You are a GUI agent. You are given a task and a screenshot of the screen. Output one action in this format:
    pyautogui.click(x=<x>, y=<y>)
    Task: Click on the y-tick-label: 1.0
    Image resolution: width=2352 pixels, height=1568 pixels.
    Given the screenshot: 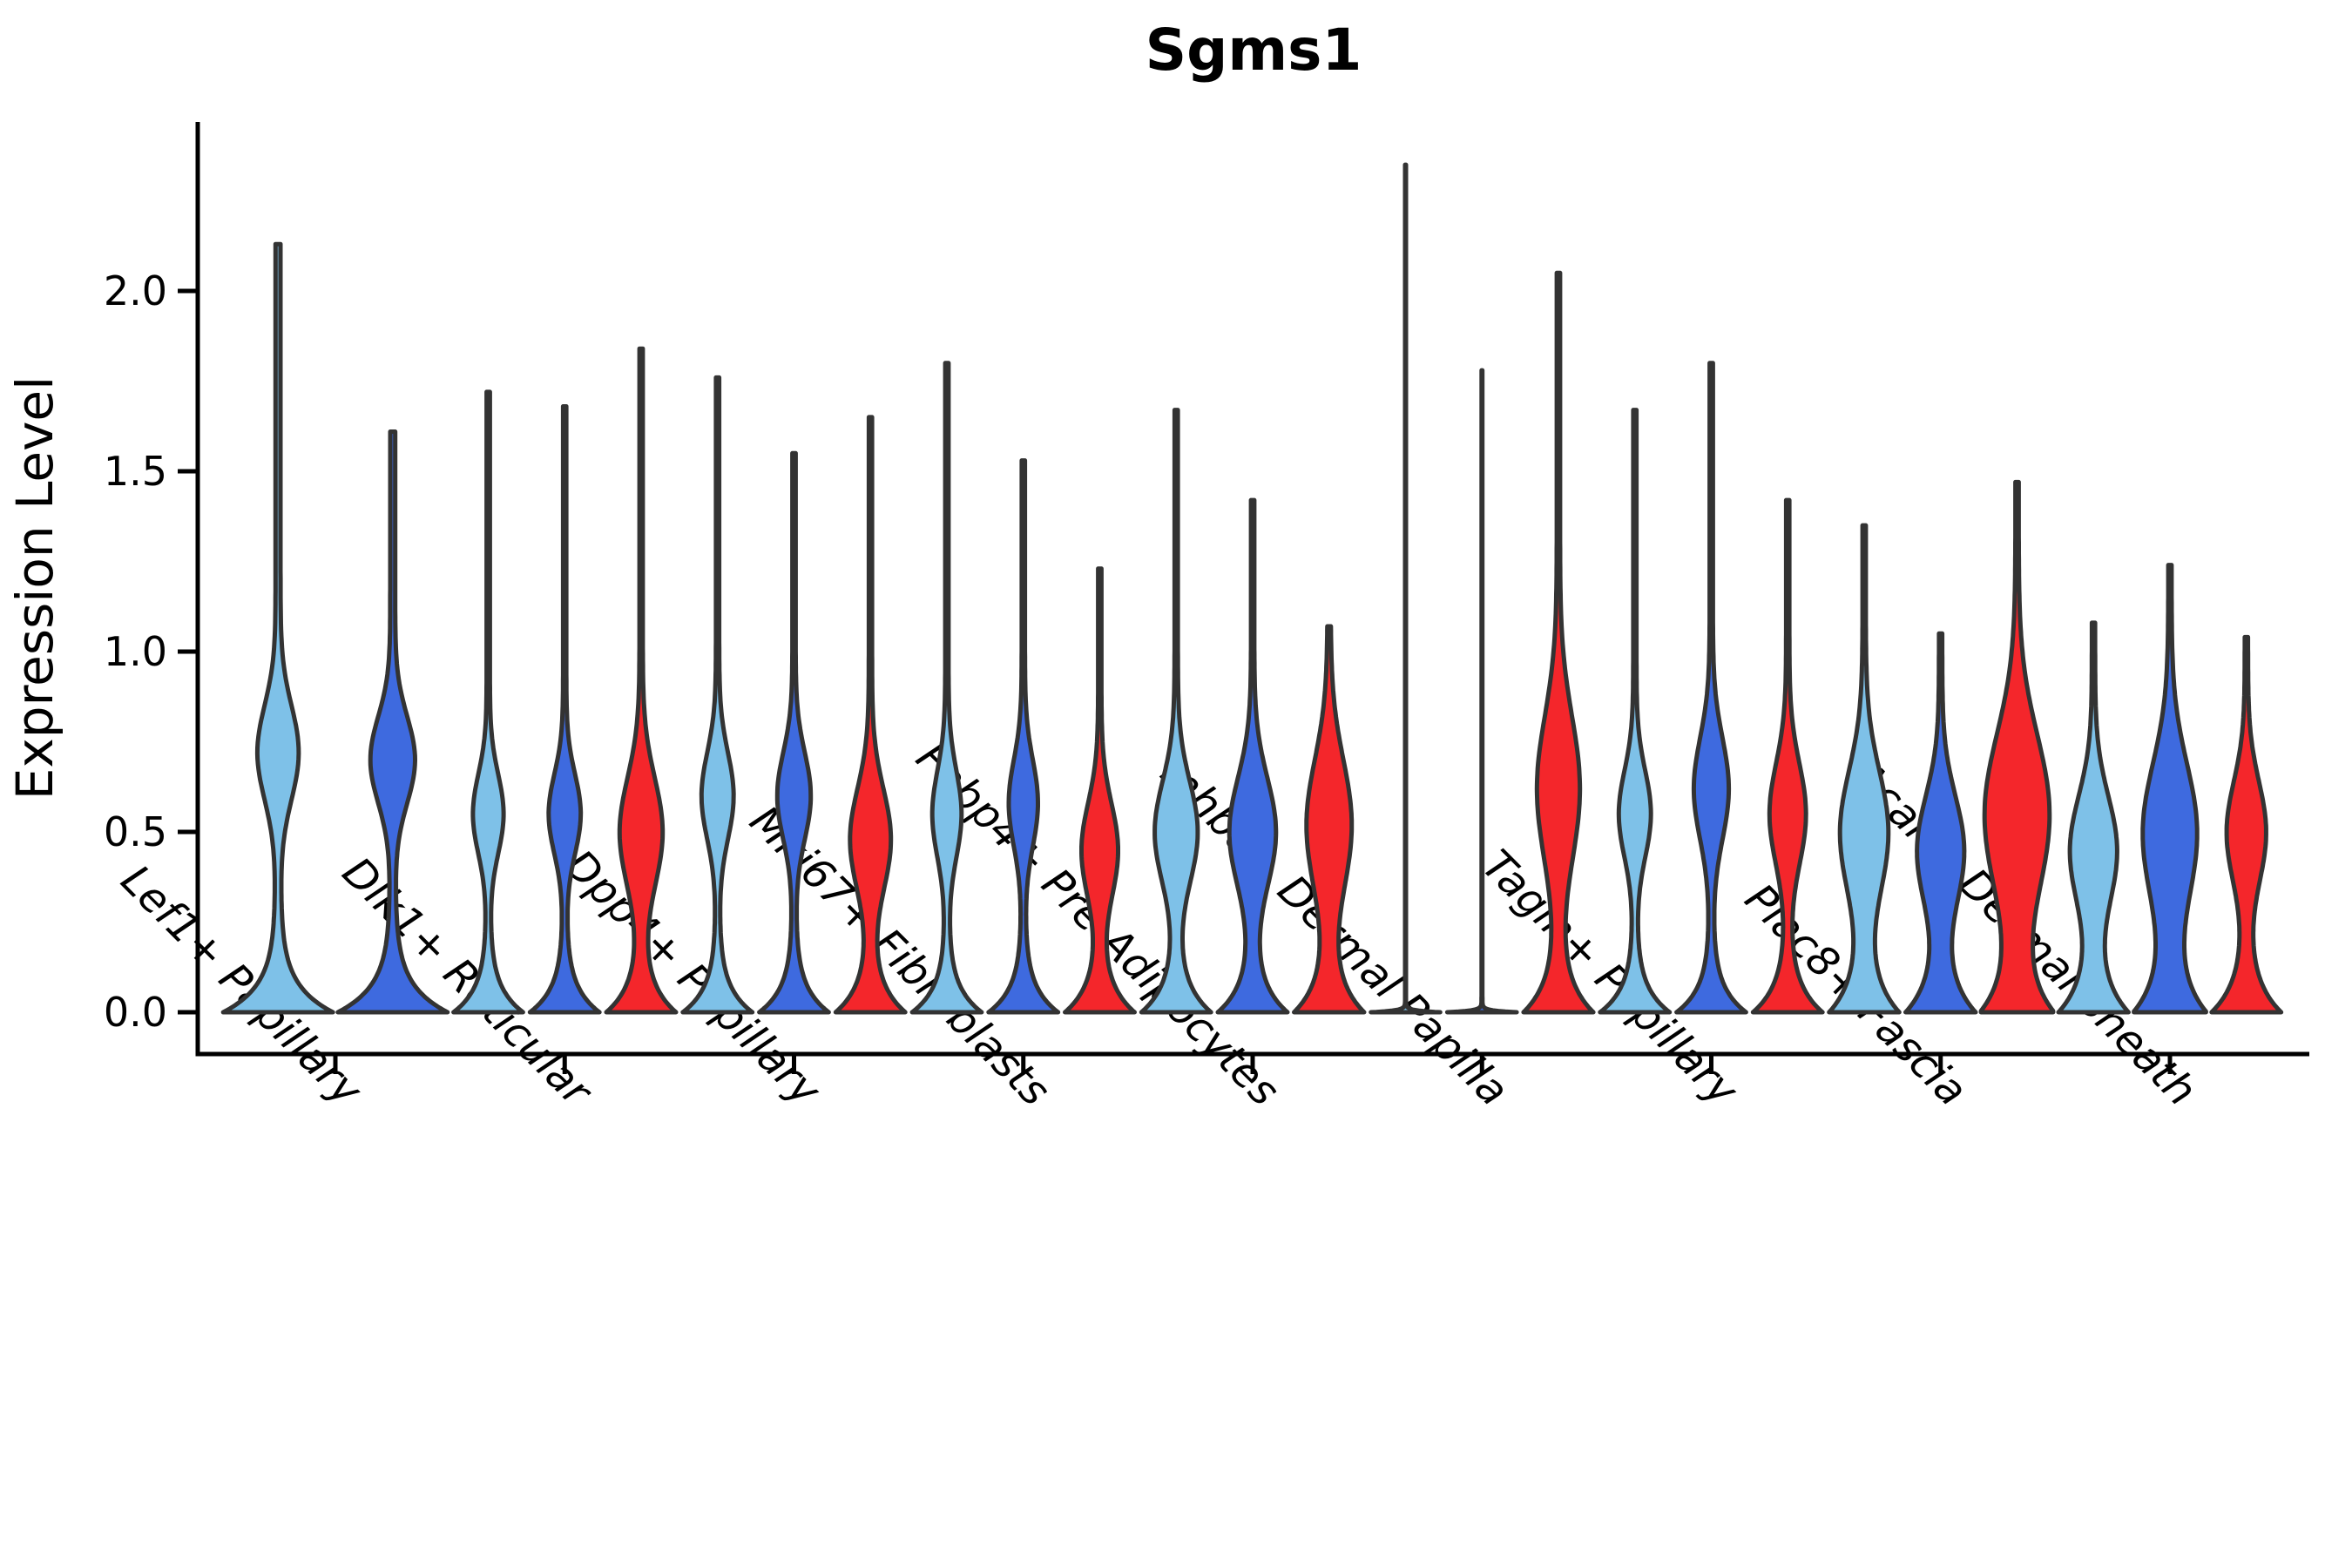 What is the action you would take?
    pyautogui.click(x=135, y=651)
    